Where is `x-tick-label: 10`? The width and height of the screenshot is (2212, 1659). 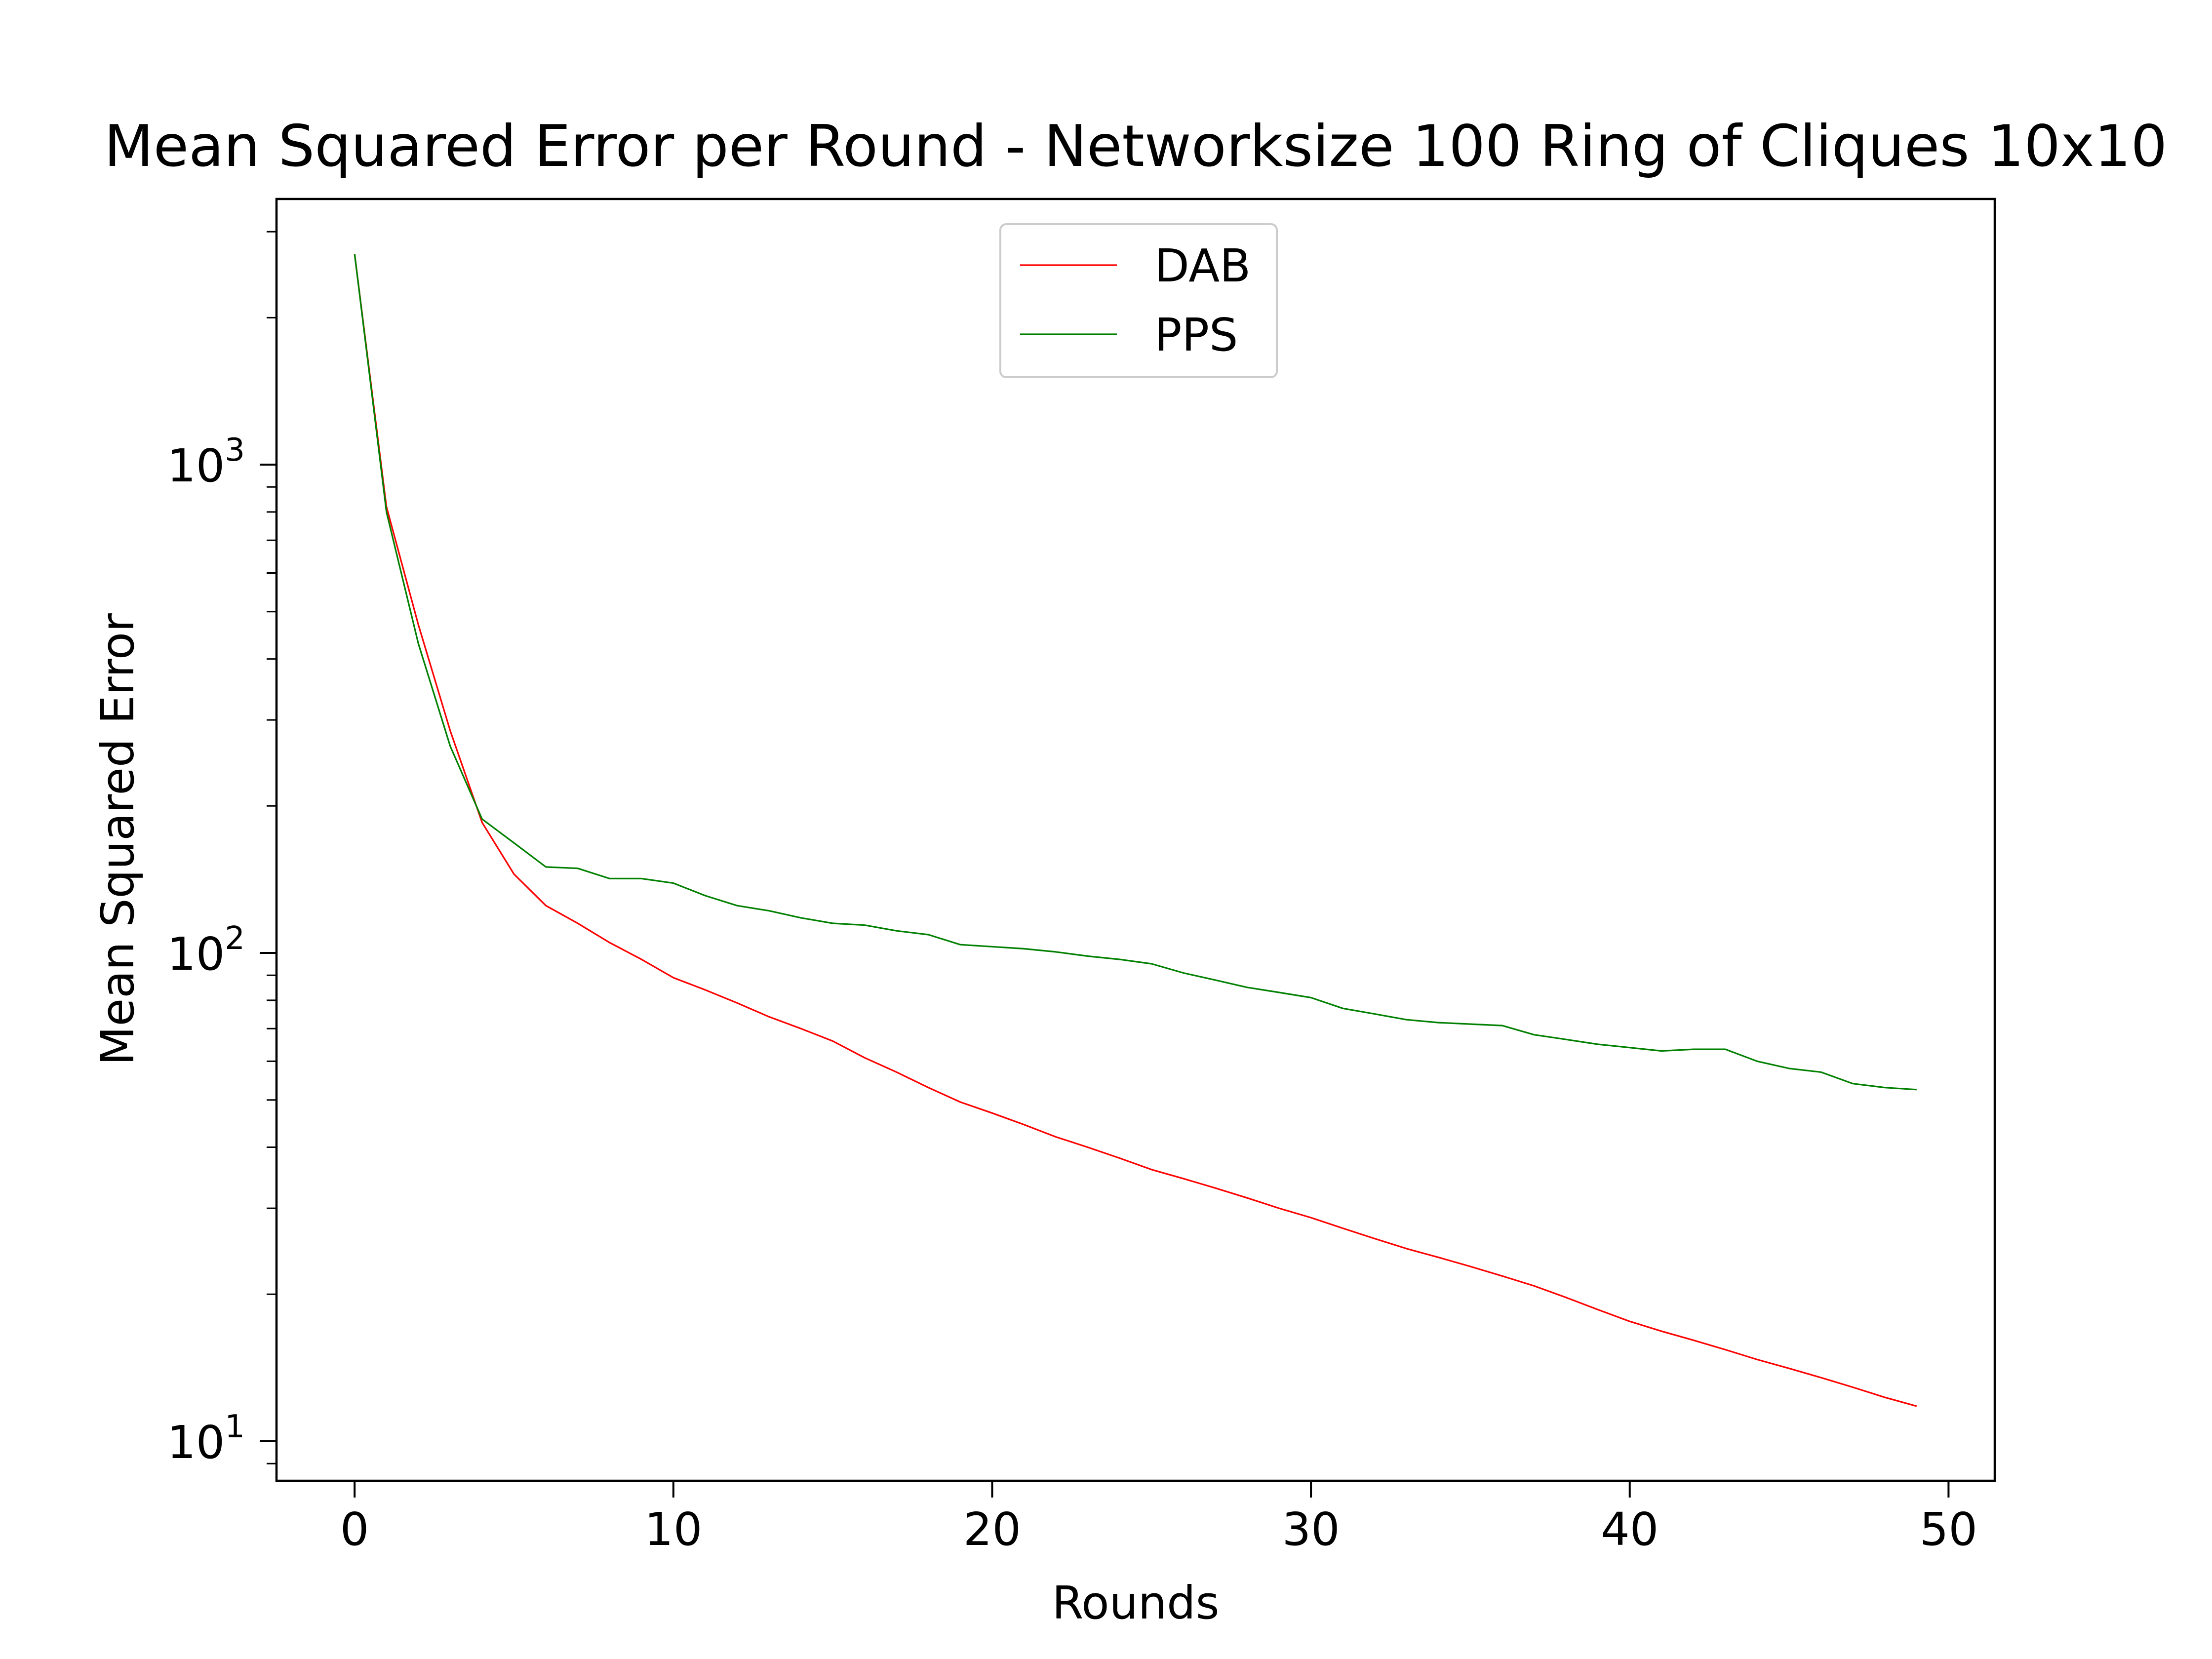
x-tick-label: 10 is located at coordinates (673, 1529).